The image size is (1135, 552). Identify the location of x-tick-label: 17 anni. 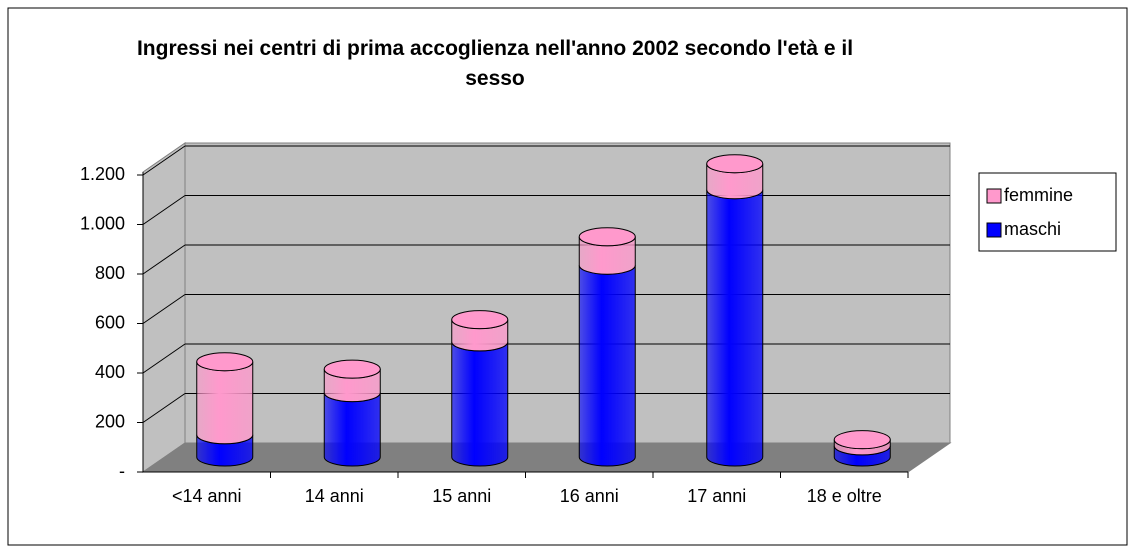
(716, 496).